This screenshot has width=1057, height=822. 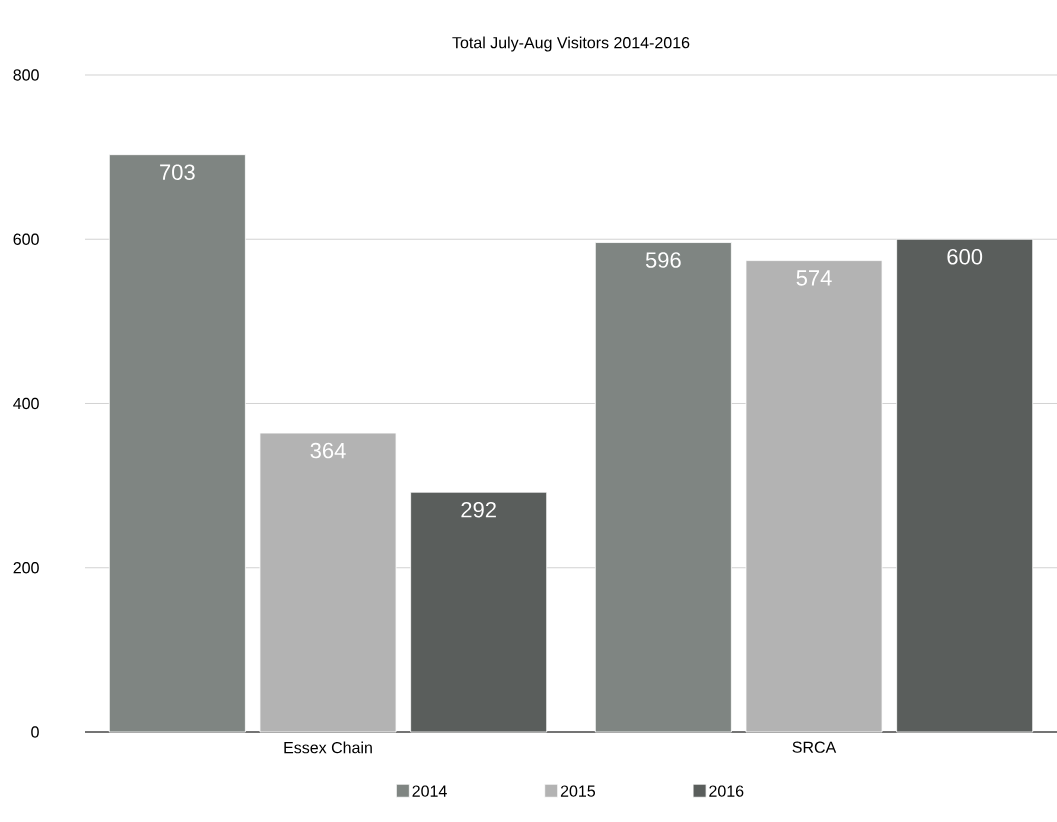 I want to click on legend-label: 2014, so click(x=429, y=791).